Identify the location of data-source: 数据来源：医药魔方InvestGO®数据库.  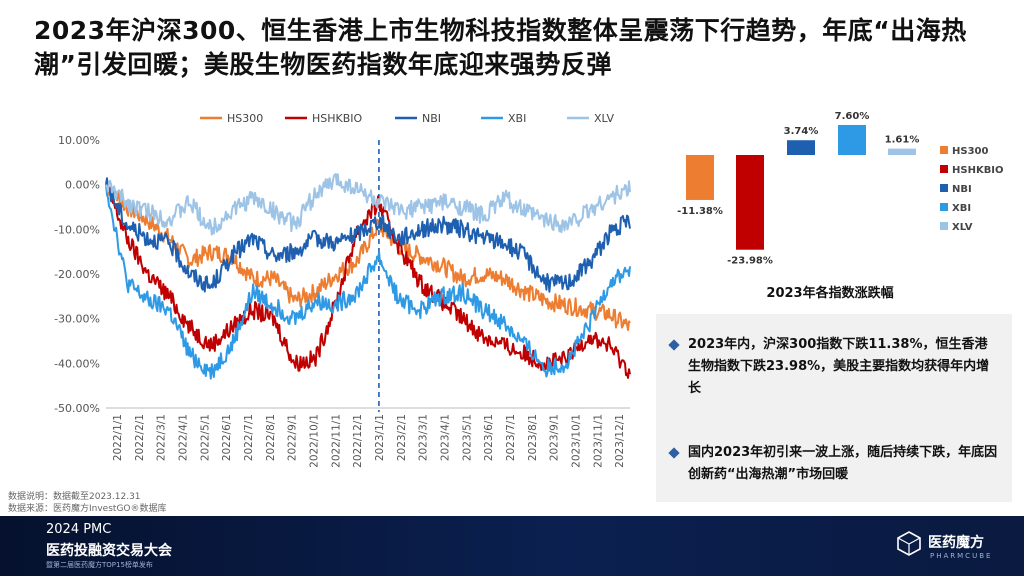
(87, 509).